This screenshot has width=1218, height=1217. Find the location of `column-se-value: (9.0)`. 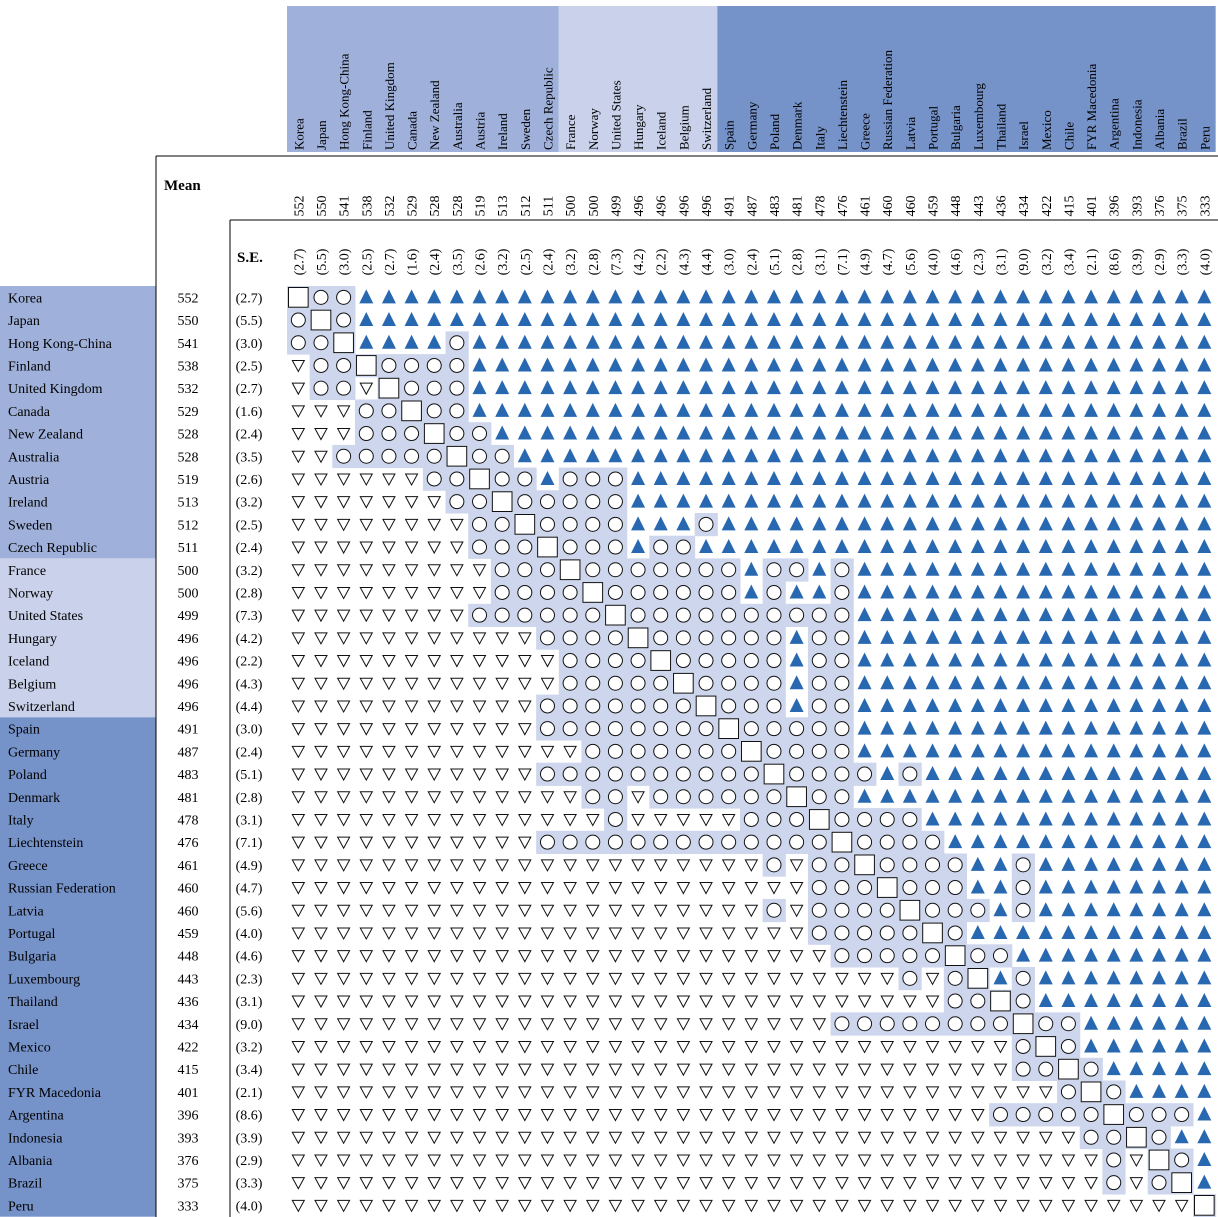

column-se-value: (9.0) is located at coordinates (1024, 261).